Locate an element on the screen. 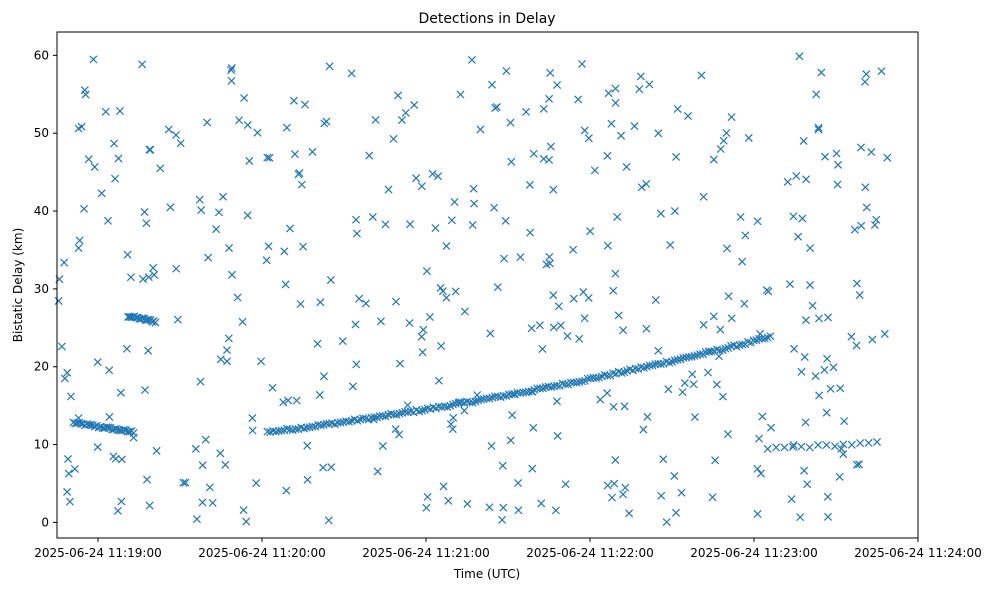 The image size is (989, 590). y-tick-label: 30 is located at coordinates (41, 289).